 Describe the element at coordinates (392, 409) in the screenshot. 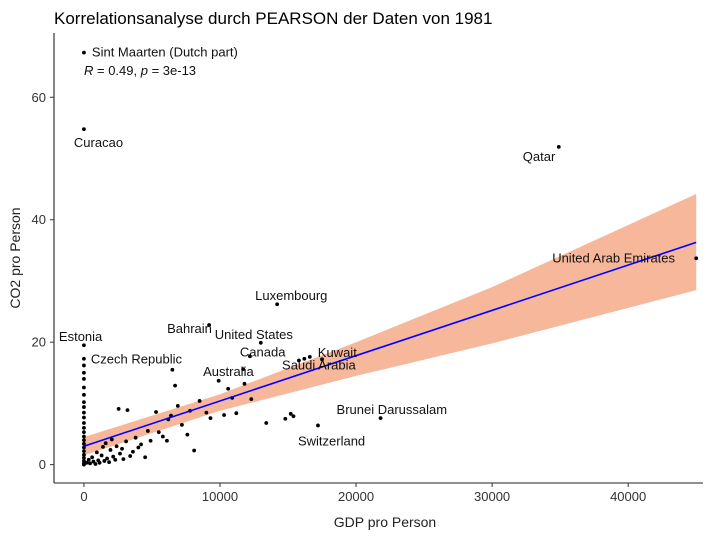

I see `point-label: Brunei Darussalam` at that location.